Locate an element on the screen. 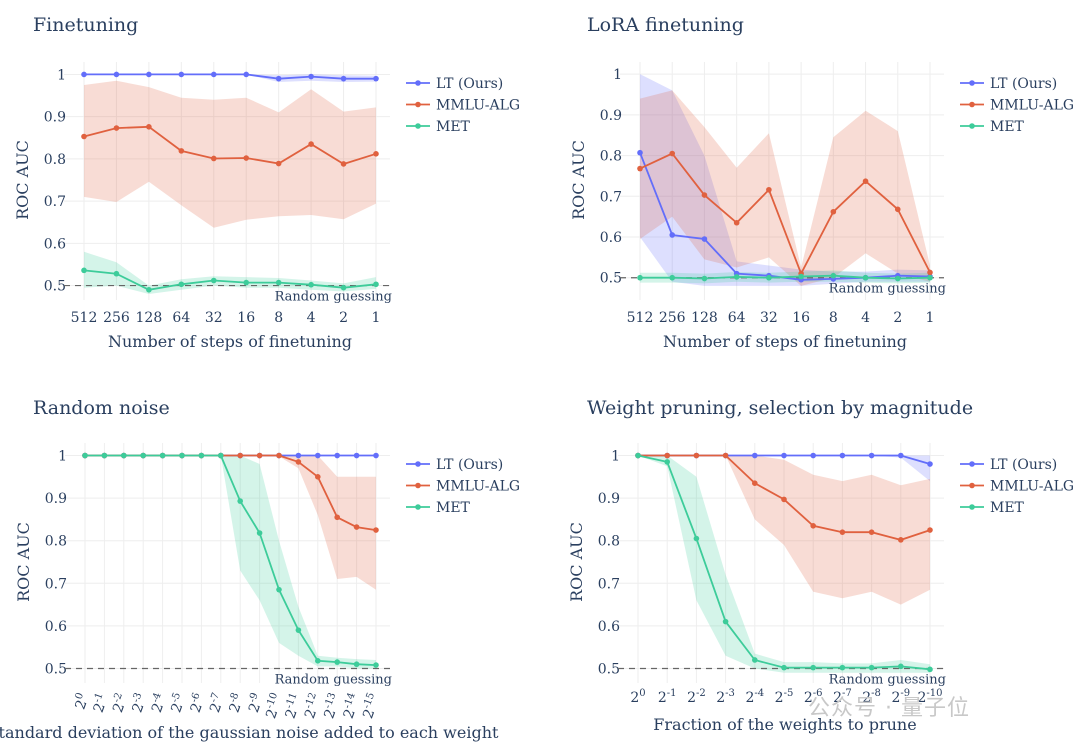 The height and width of the screenshot is (749, 1080). x-tick-label: 16 is located at coordinates (801, 318).